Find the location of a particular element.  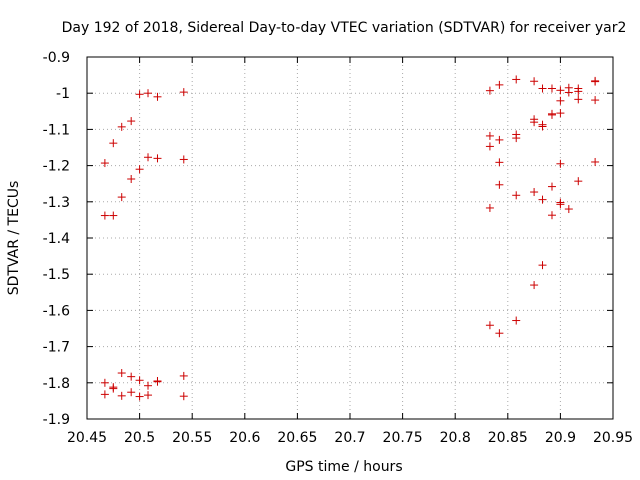

y-tick-label: -1.5 is located at coordinates (56, 275).